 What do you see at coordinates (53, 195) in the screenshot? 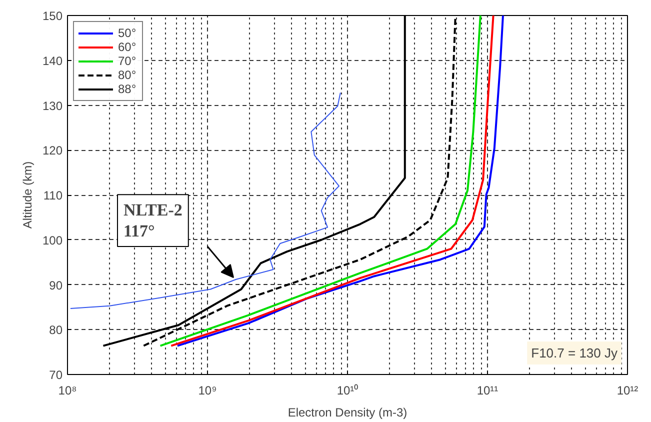
I see `y-tick-label: 110` at bounding box center [53, 195].